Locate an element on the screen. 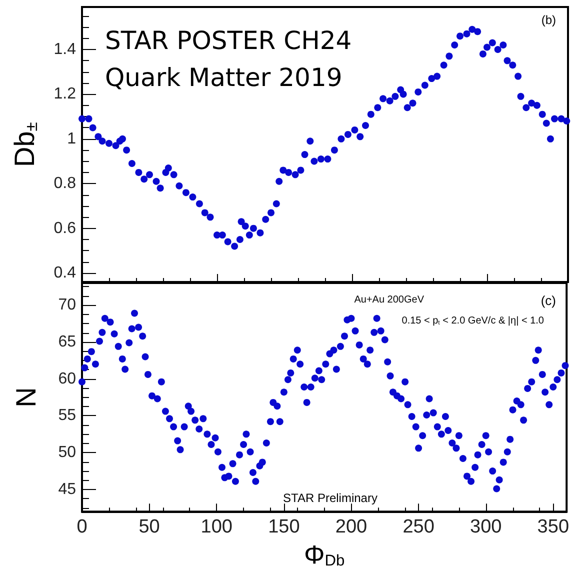 Image resolution: width=572 pixels, height=574 pixels. x-tick-label: 200 is located at coordinates (351, 527).